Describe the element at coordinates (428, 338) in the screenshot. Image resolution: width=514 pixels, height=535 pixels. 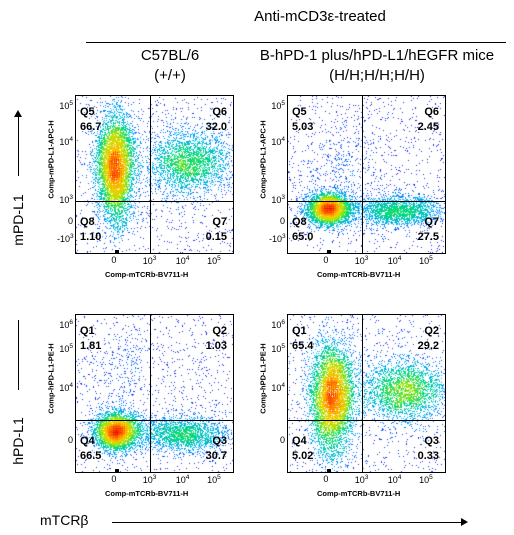
I see `quadrant-label-q2: Q2 29.2` at that location.